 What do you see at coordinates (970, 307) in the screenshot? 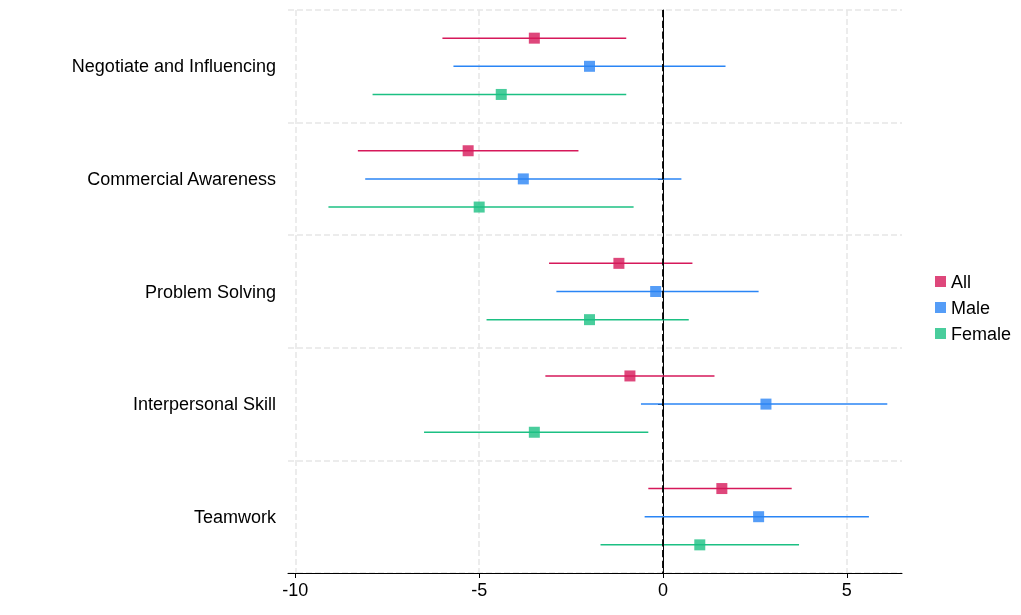
I see `legend-label: Male` at bounding box center [970, 307].